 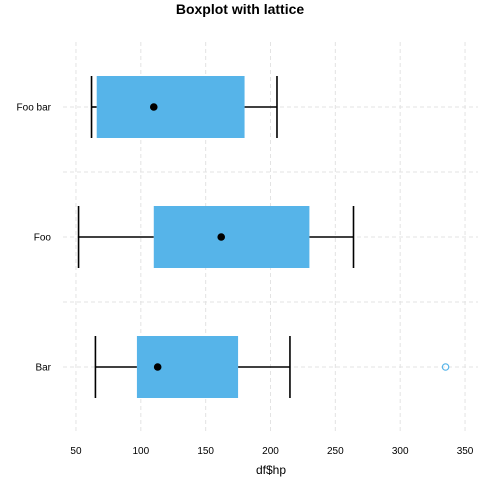 I want to click on y-tick-label: Foo bar, so click(x=34, y=108).